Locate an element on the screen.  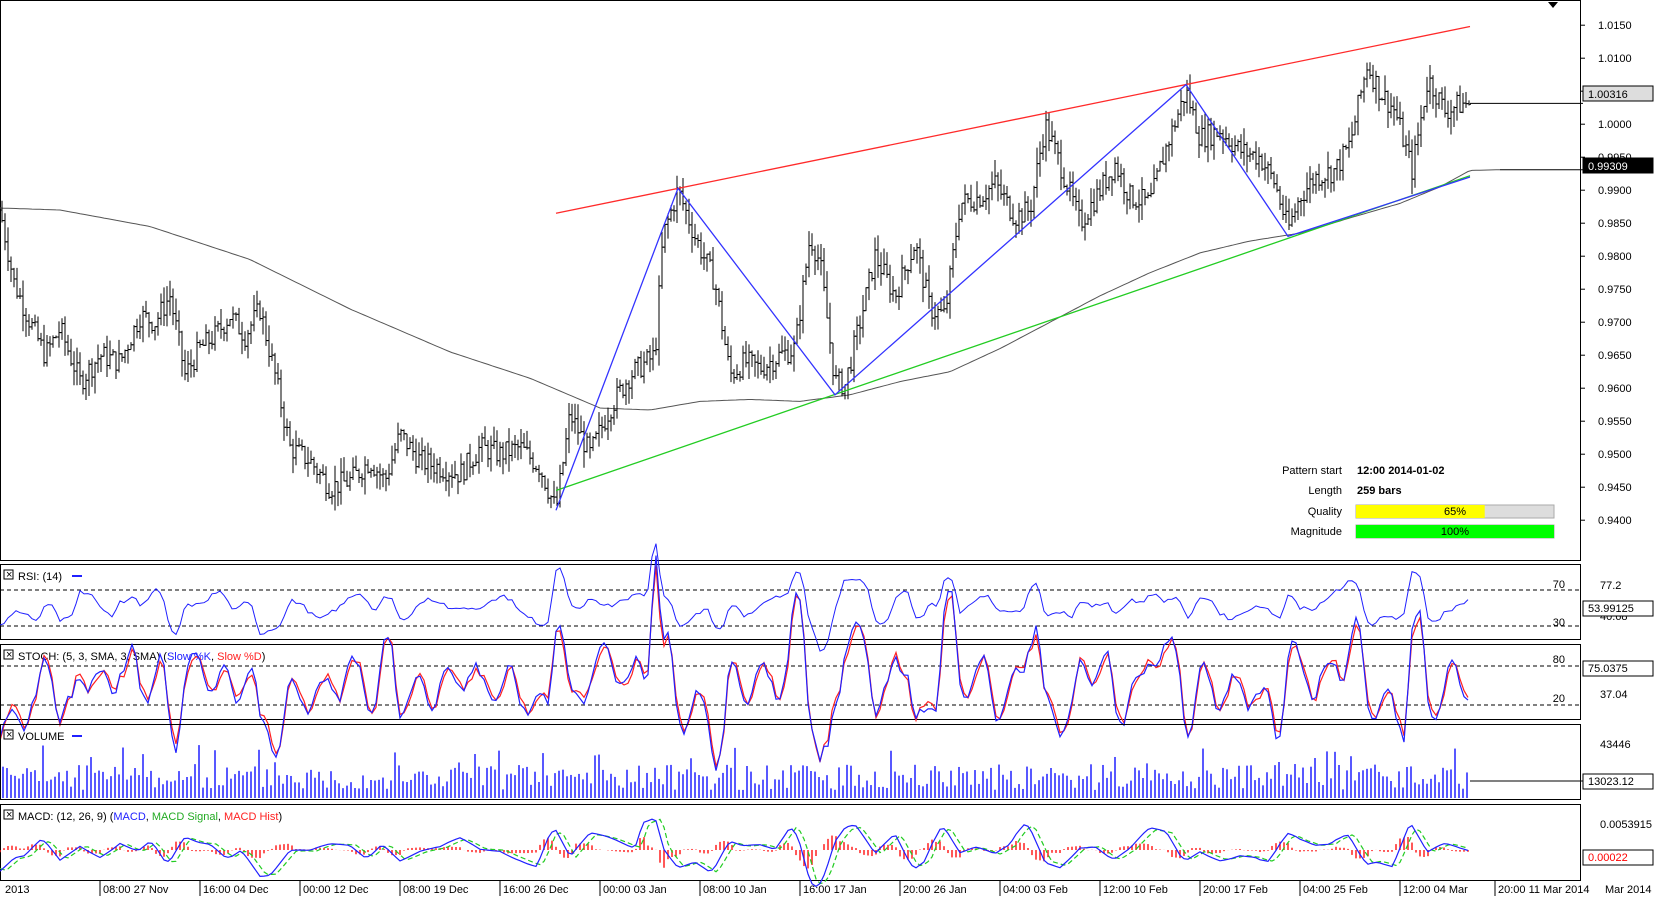
time-tick-label: 04:00 25 Feb is located at coordinates (1335, 890).